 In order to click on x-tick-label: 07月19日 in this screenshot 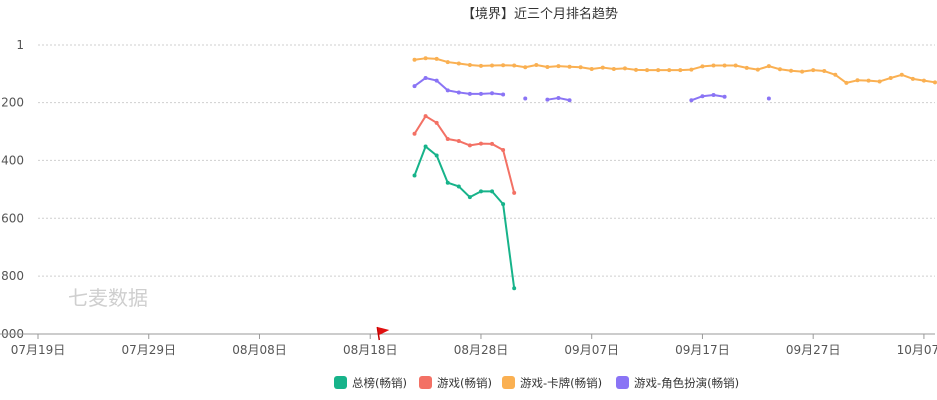, I will do `click(38, 350)`.